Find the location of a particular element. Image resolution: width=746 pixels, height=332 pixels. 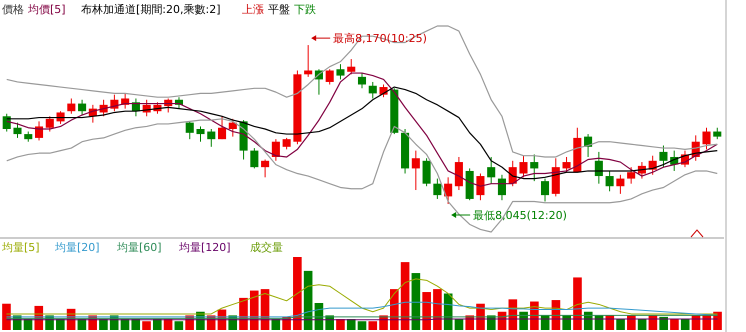

text: 最低8,045(12:20) is located at coordinates (520, 215).